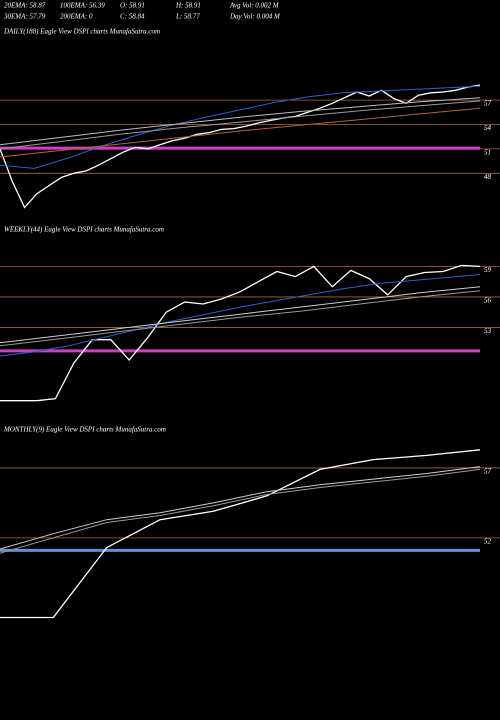  I want to click on y-tick-label: 56, so click(488, 301).